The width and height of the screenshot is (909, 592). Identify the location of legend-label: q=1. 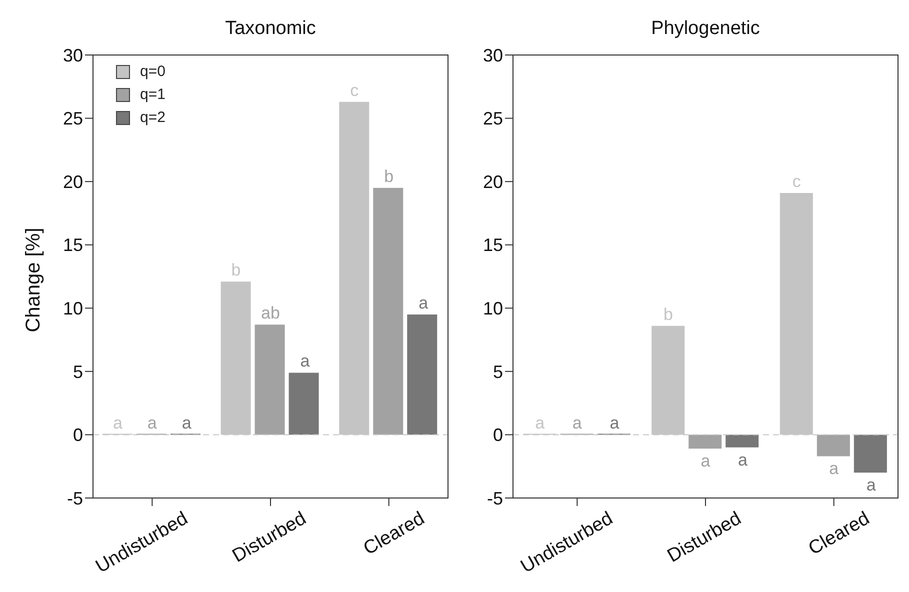
(153, 94).